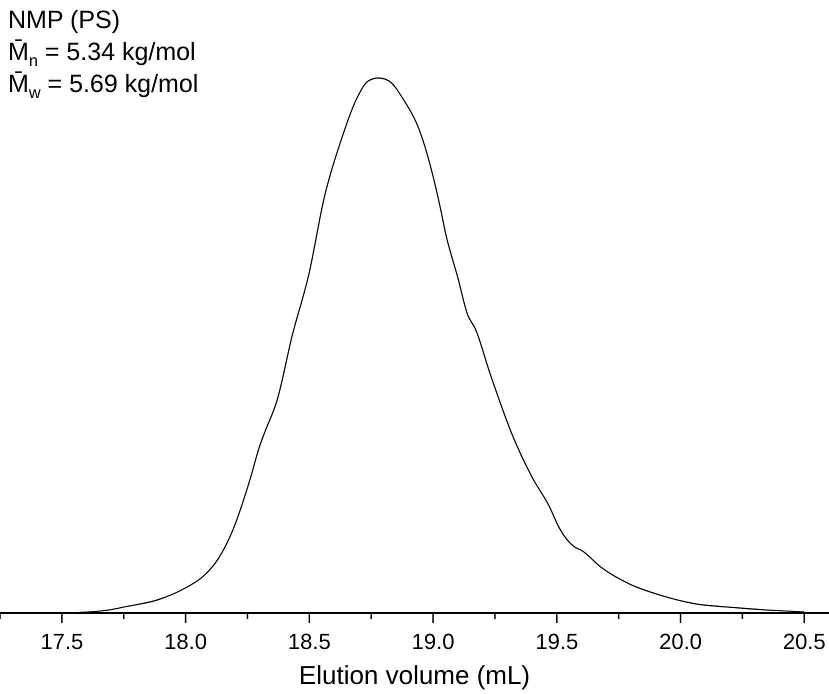  I want to click on x-tick-label: 17.5, so click(62, 641).